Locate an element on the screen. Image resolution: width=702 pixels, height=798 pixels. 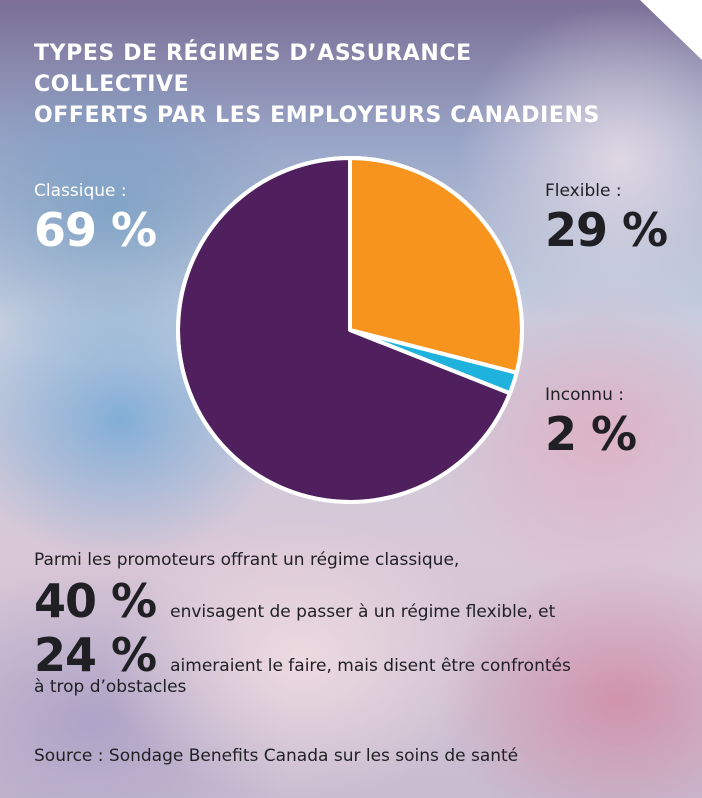
label-classique-value: 69 % is located at coordinates (95, 230).